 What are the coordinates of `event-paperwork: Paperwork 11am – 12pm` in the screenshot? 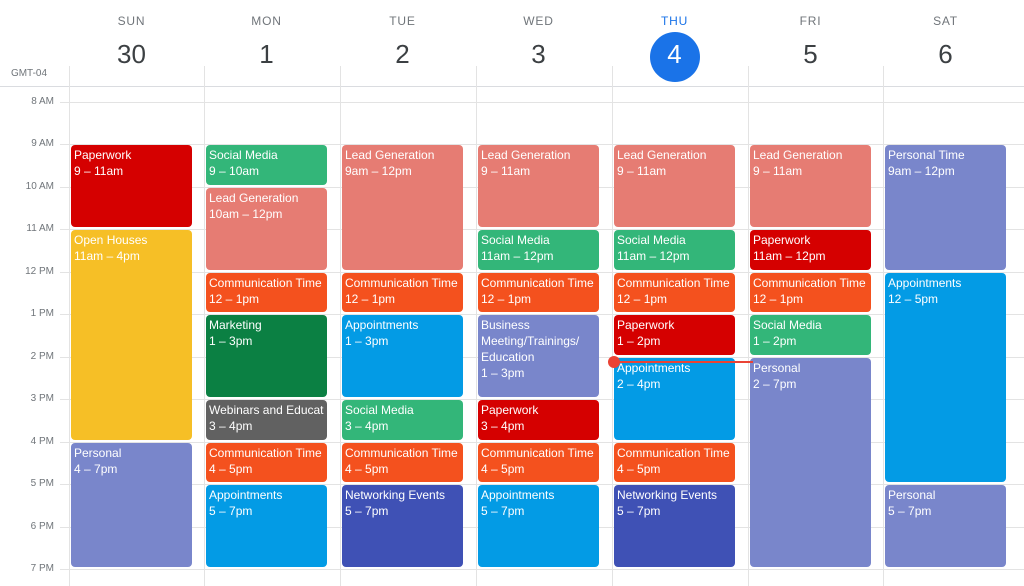 It's located at (810, 250).